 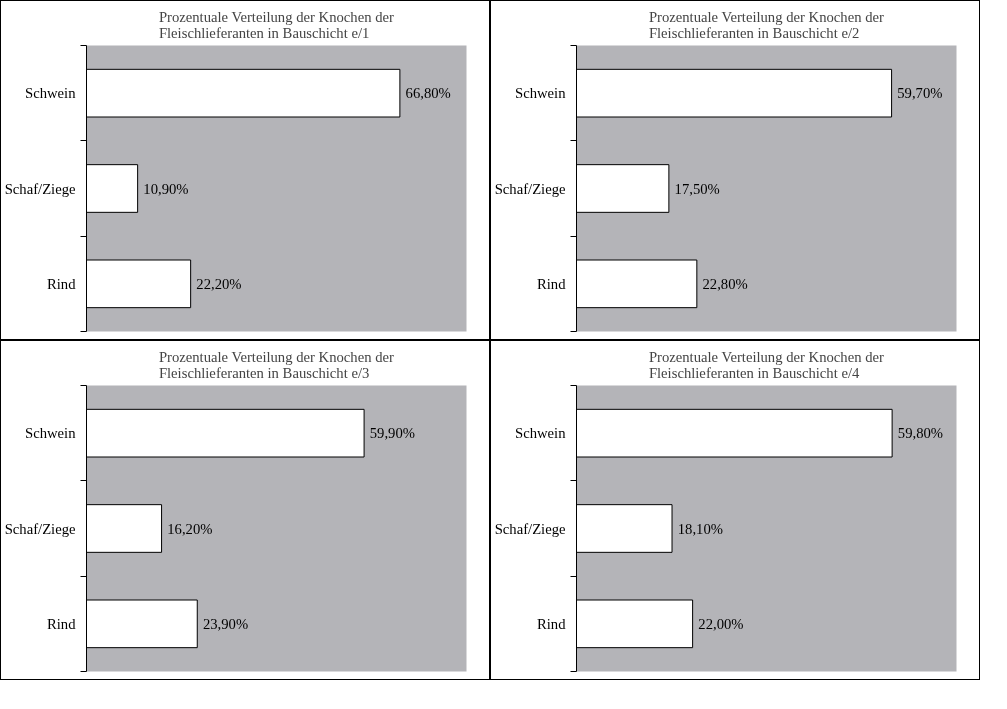 I want to click on data-label: 59,90%, so click(x=392, y=433).